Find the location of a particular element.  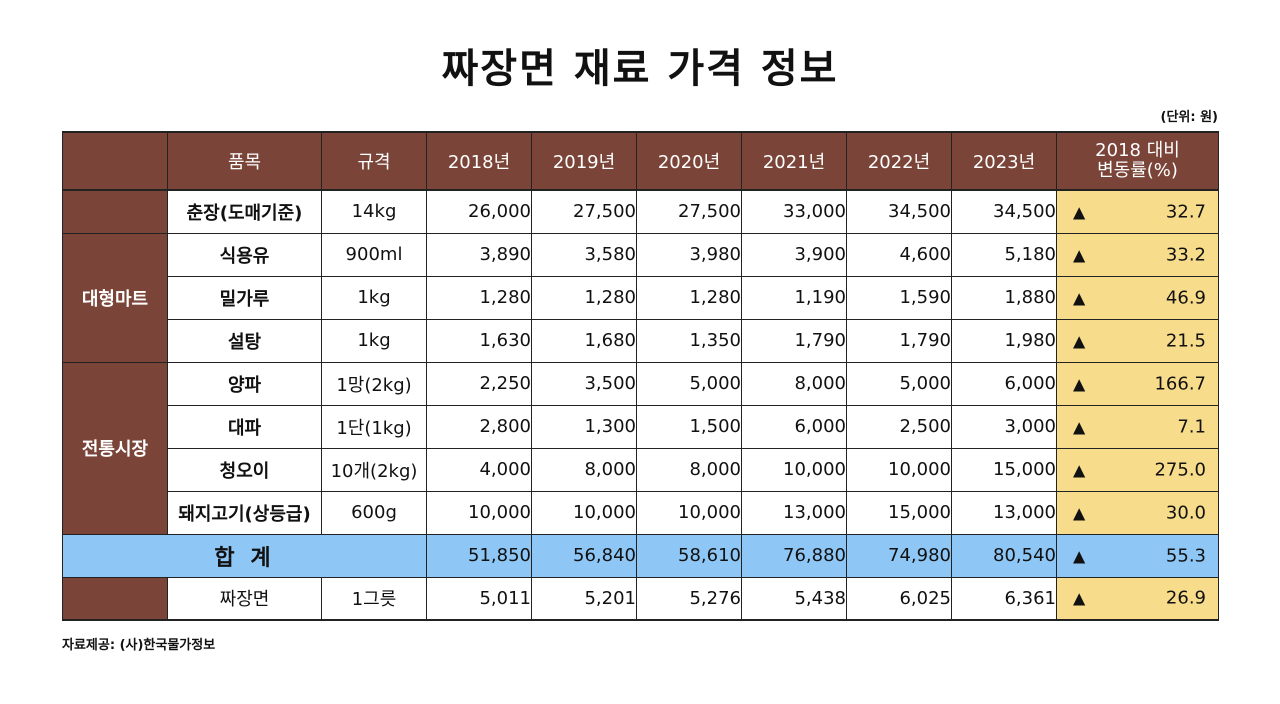

price-cell: 1,880 is located at coordinates (1004, 297).